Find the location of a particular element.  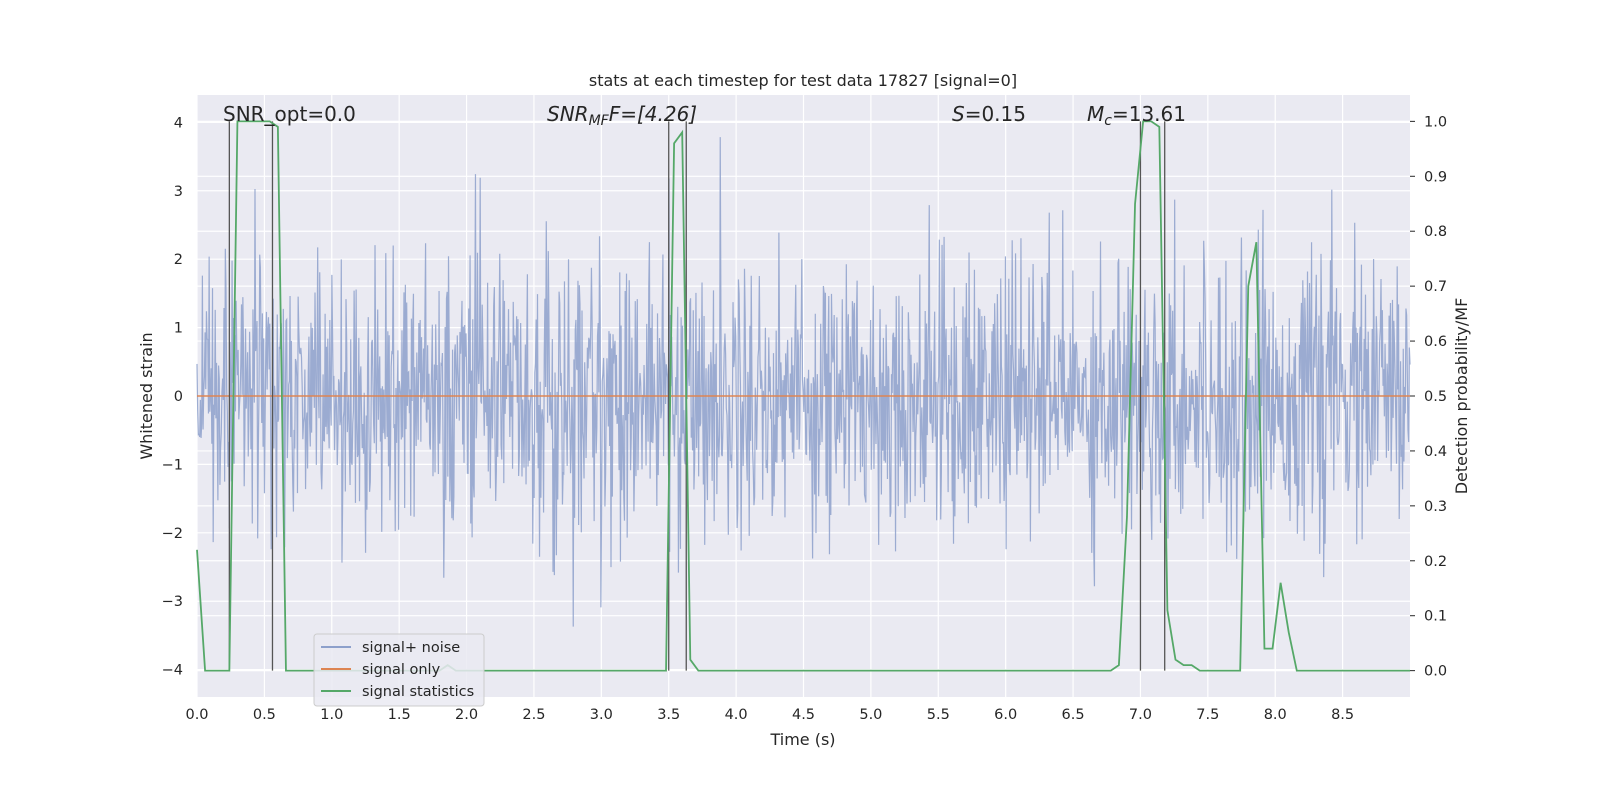

y2-tick-label: 0.9 is located at coordinates (1435, 177).